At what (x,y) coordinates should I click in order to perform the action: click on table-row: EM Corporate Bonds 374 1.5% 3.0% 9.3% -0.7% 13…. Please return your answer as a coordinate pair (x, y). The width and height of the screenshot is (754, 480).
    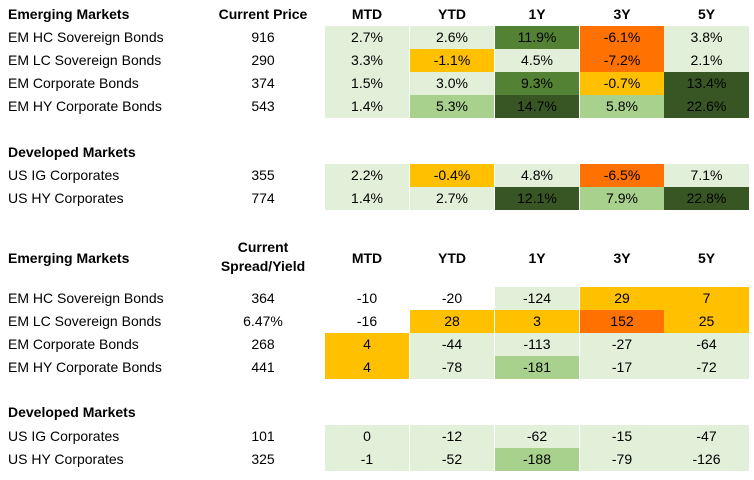
    Looking at the image, I should click on (377, 83).